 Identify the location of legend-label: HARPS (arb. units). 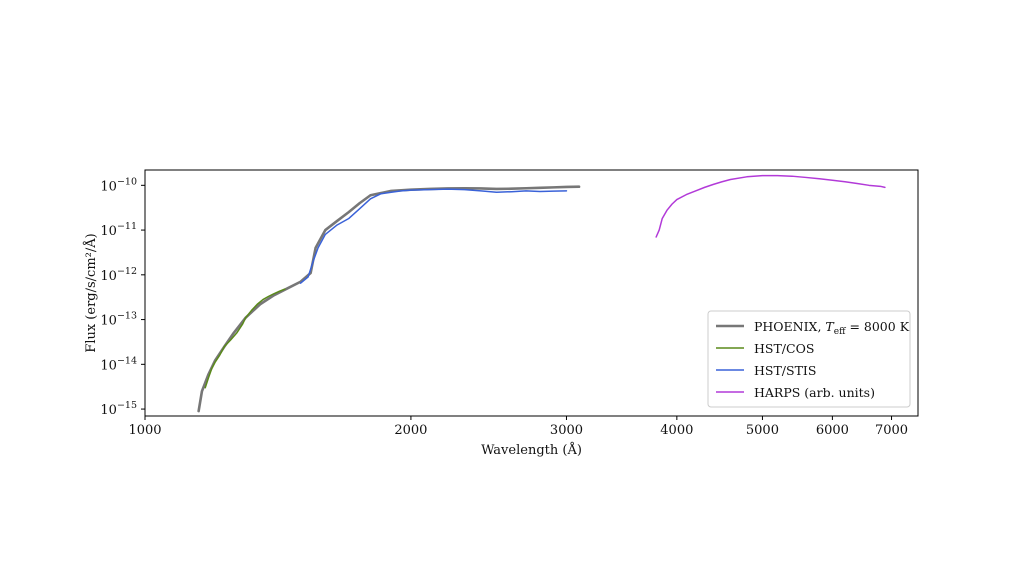
(814, 392).